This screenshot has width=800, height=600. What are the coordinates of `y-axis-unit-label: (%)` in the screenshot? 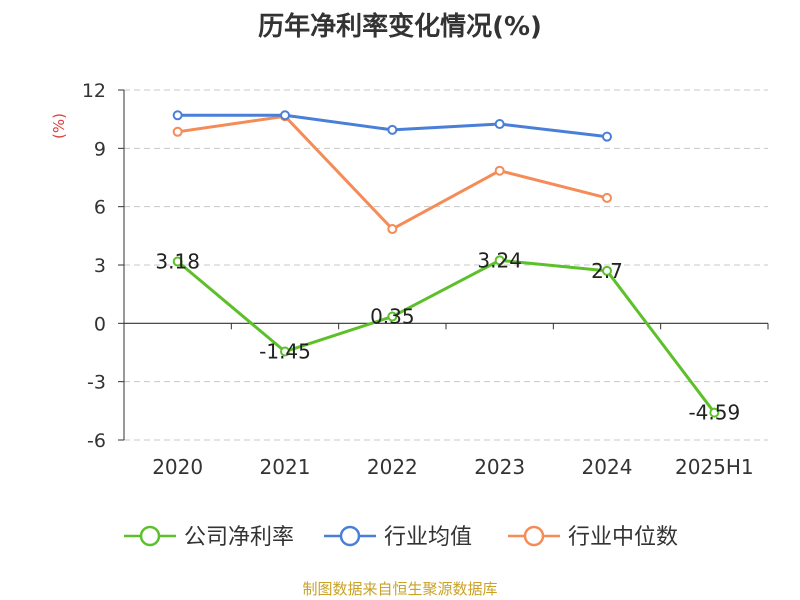 It's located at (59, 126).